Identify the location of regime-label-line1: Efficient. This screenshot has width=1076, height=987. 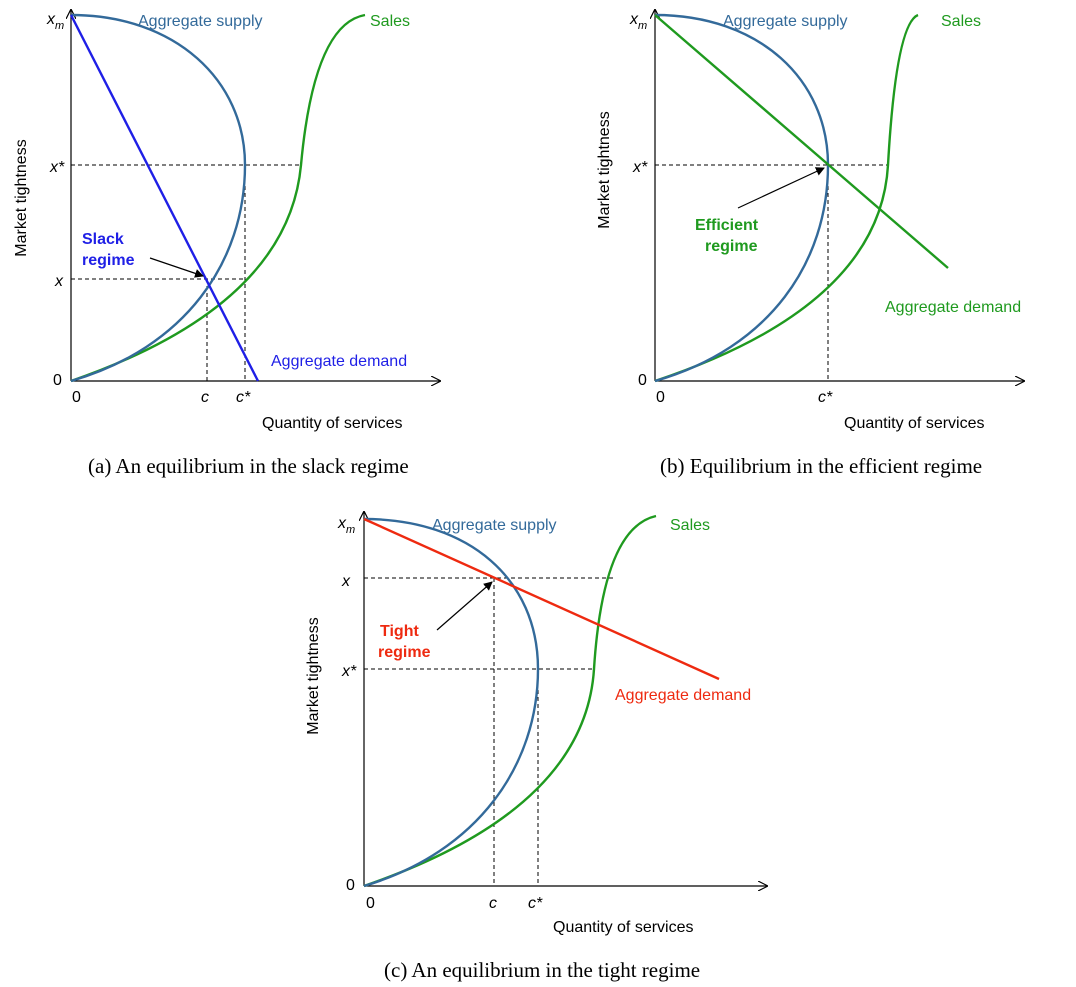
(727, 225).